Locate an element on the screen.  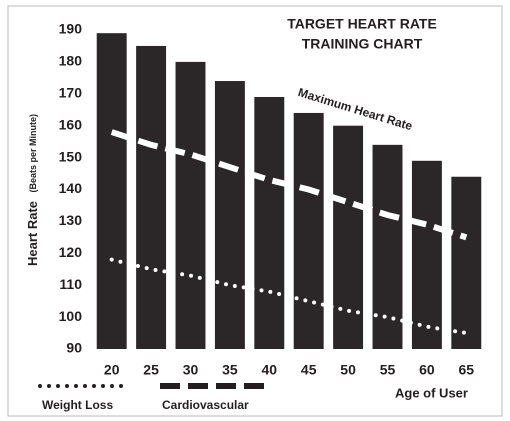
legend-label: Cardiovascular is located at coordinates (205, 405).